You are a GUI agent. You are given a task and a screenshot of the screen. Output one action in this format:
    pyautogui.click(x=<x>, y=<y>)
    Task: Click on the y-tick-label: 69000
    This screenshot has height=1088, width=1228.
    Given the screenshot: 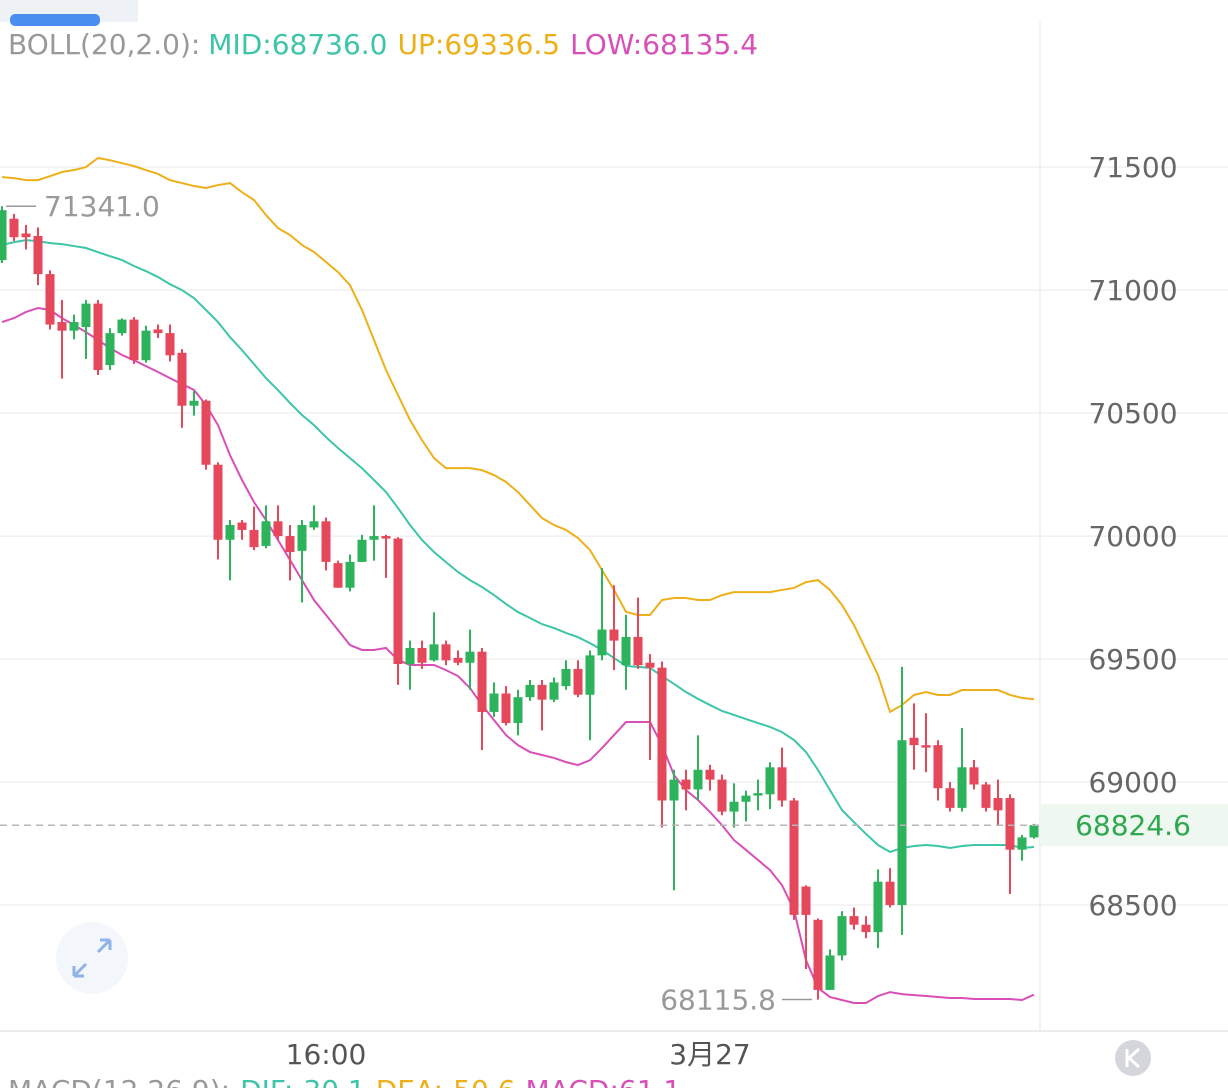 What is the action you would take?
    pyautogui.click(x=1132, y=782)
    